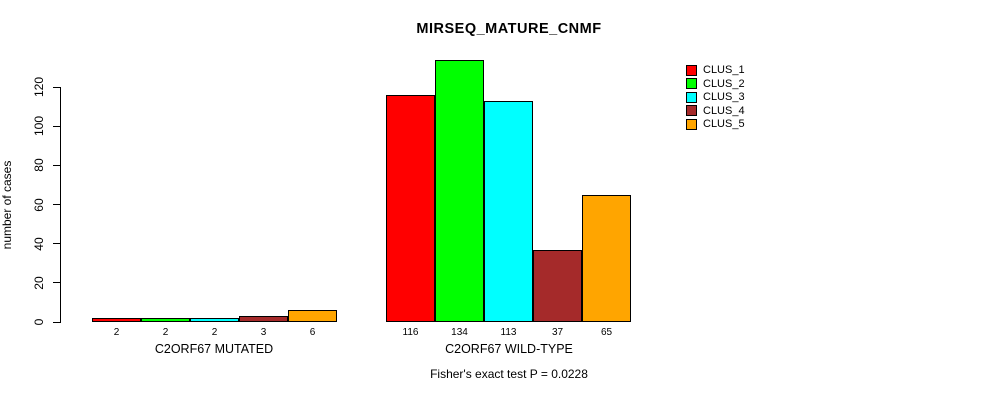 The width and height of the screenshot is (990, 400). I want to click on legend-item-clus_5: CLUS_5, so click(715, 124).